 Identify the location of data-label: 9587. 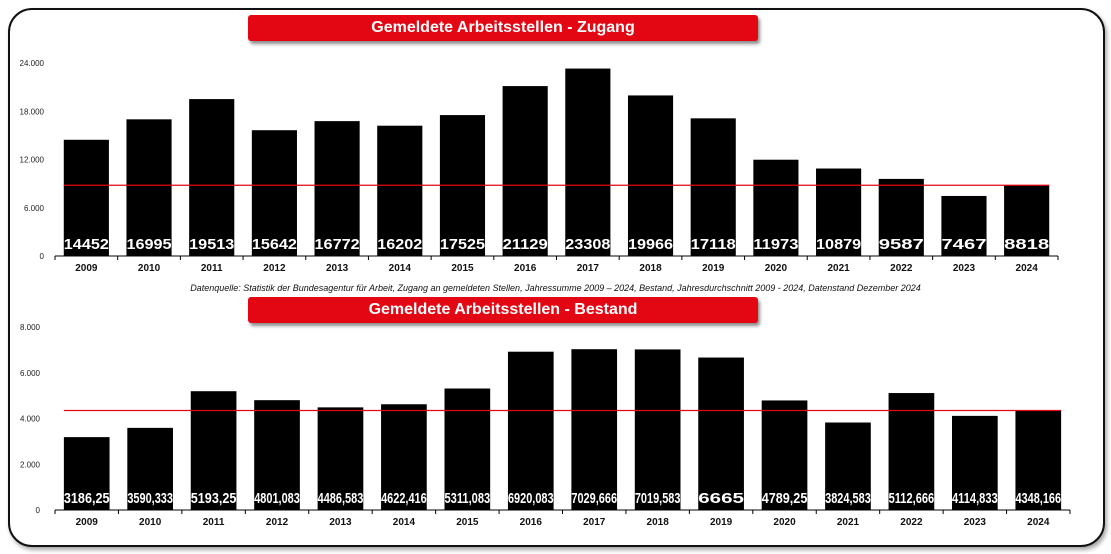
(901, 244).